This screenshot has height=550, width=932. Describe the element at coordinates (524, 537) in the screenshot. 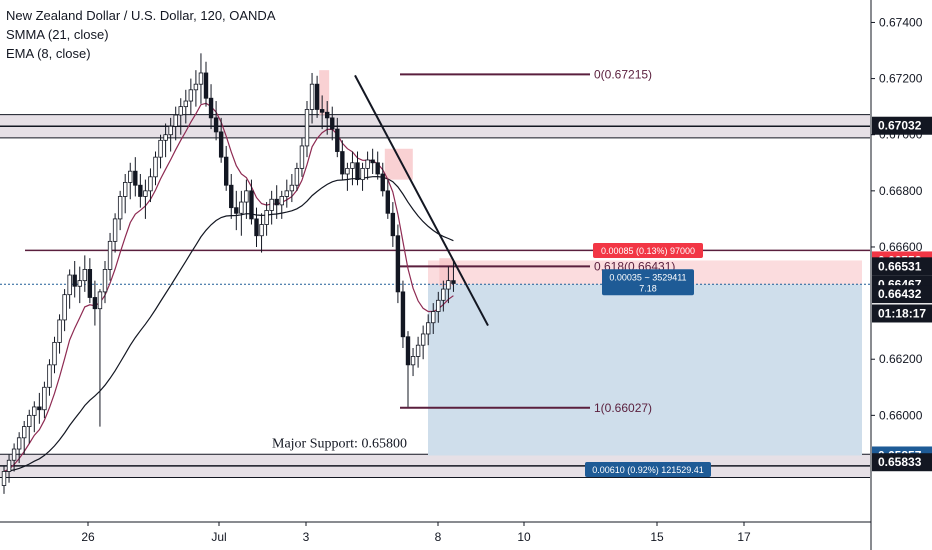

I see `x-tick-label-4: 10` at that location.